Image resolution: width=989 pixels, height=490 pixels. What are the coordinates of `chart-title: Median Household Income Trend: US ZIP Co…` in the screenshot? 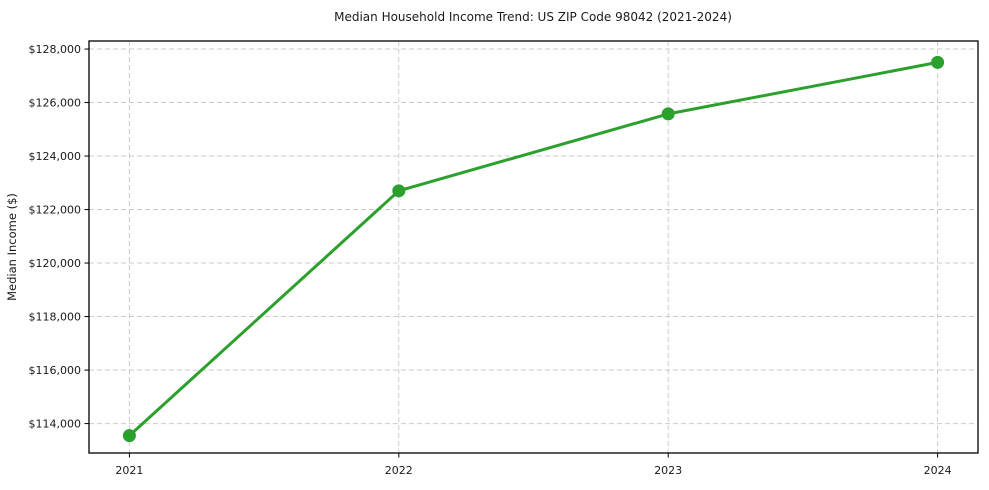 It's located at (533, 17).